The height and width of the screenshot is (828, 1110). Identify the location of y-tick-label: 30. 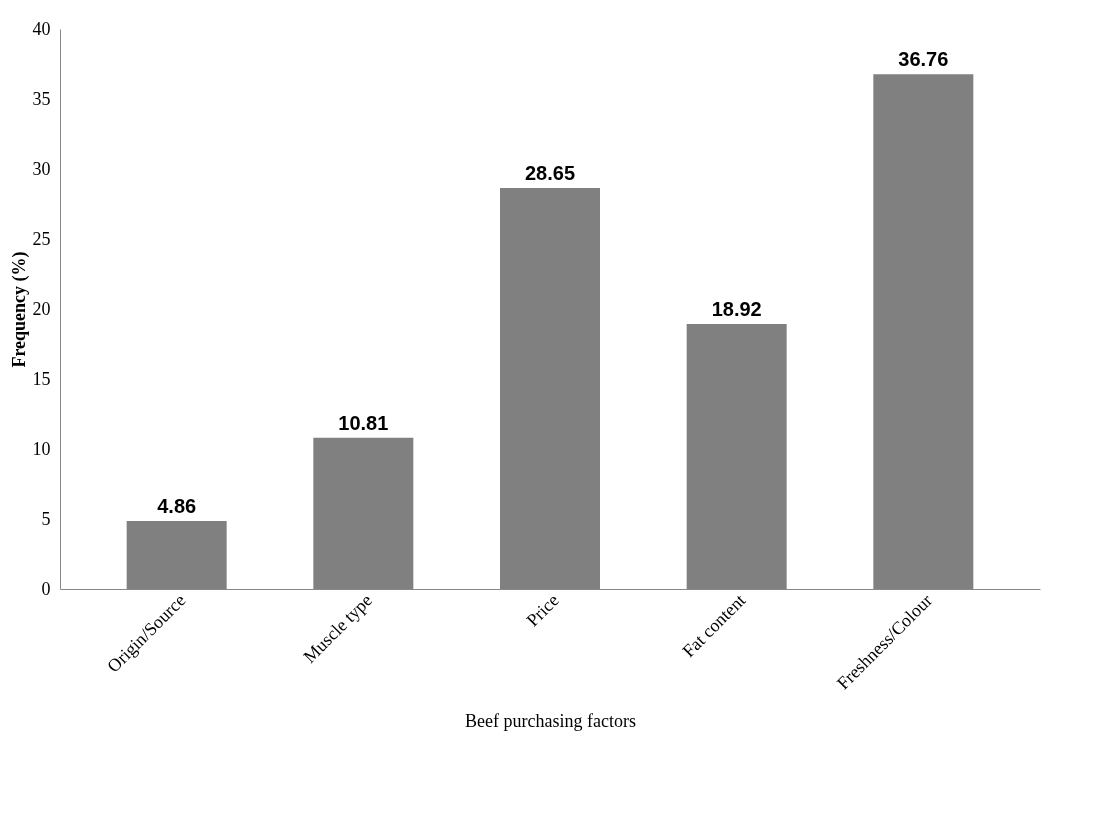
(41, 168).